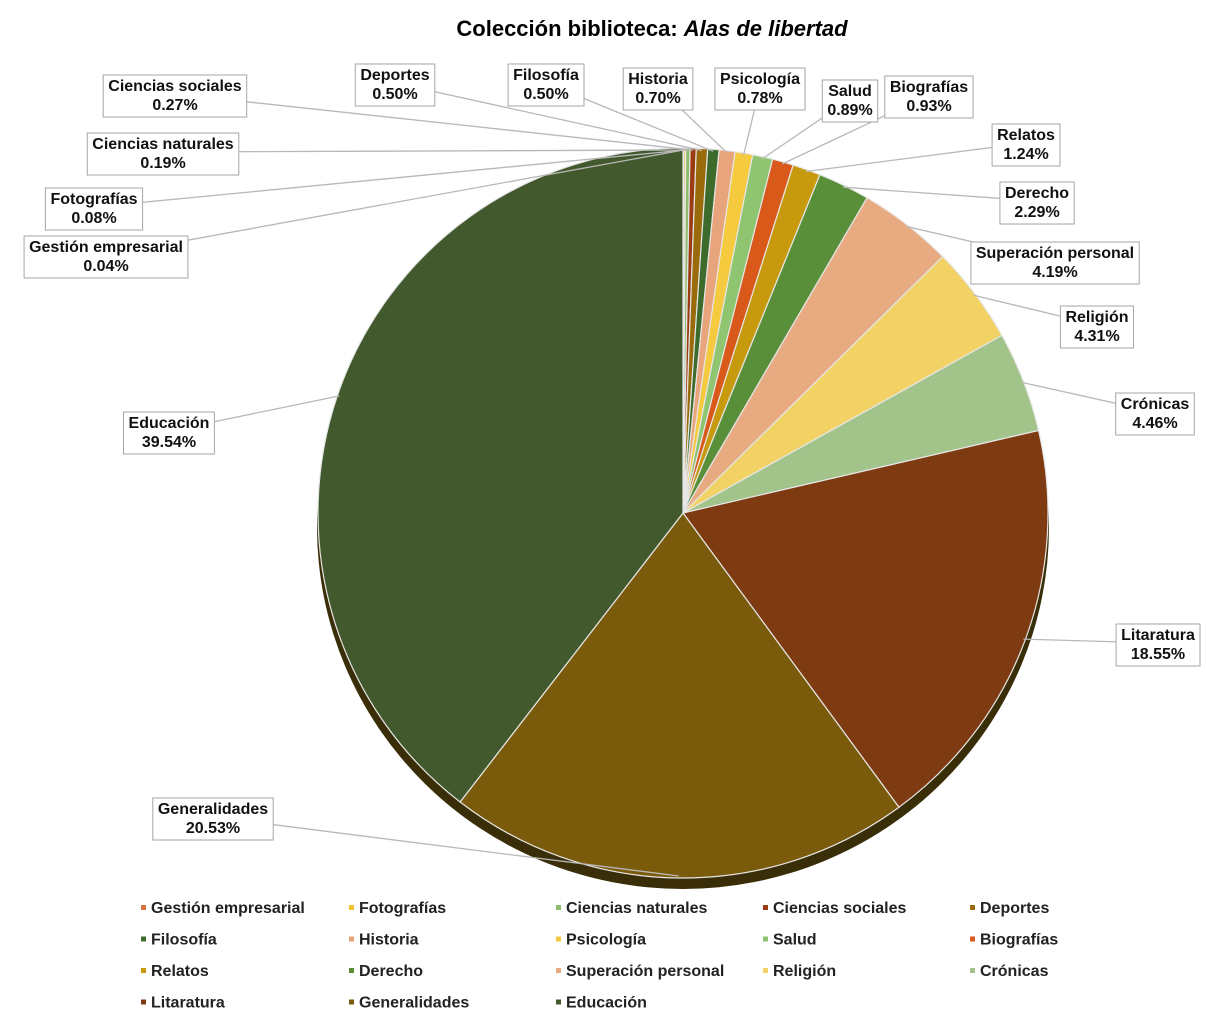  Describe the element at coordinates (840, 908) in the screenshot. I see `legend-label: Ciencias sociales` at that location.